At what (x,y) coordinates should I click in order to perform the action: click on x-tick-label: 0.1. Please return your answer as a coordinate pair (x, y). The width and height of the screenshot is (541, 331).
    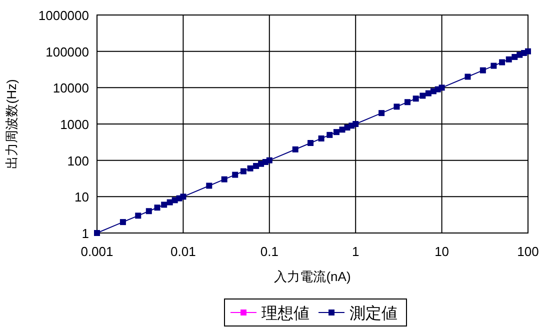
    Looking at the image, I should click on (269, 251).